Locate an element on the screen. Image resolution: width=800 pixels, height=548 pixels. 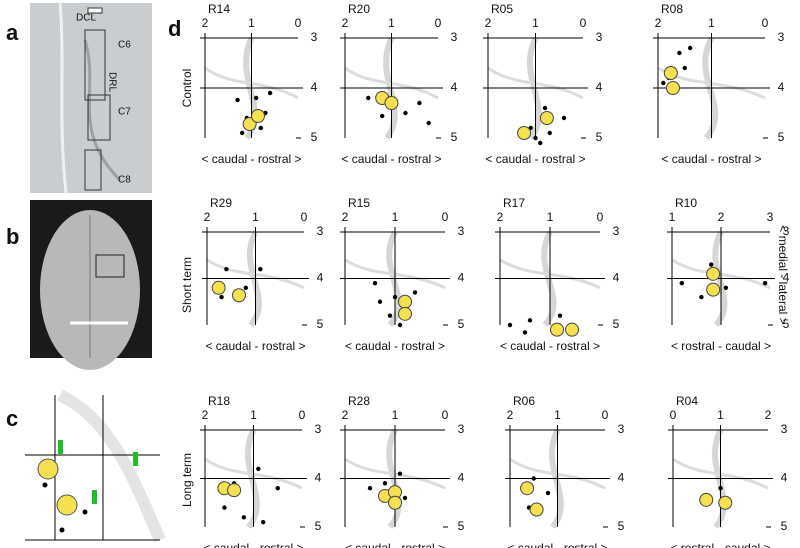
label: DRL is located at coordinates (111, 82).